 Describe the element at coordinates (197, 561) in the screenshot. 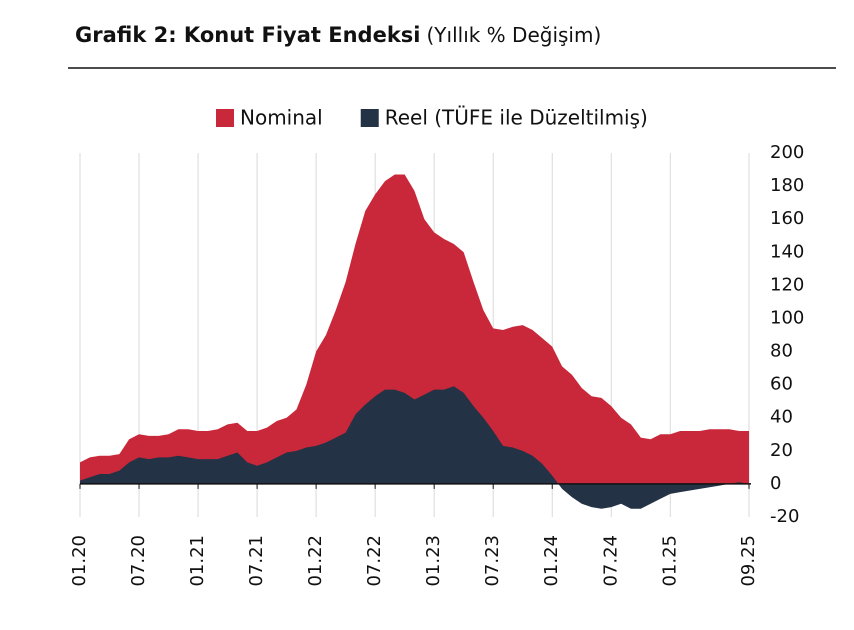

I see `x-tick-label: 01.21` at that location.